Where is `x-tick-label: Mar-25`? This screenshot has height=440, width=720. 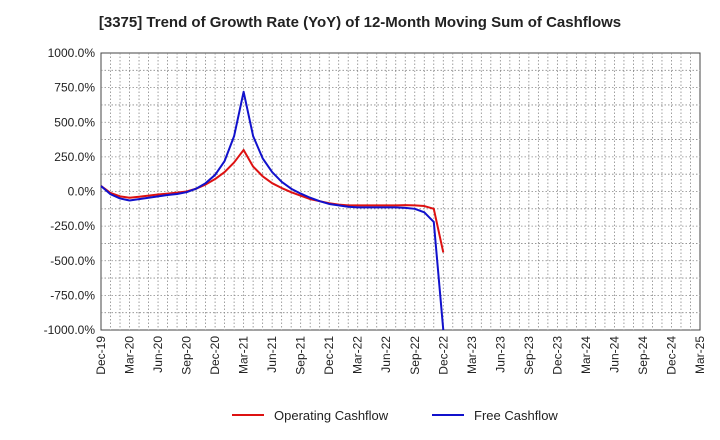 x-tick-label: Mar-25 is located at coordinates (700, 355).